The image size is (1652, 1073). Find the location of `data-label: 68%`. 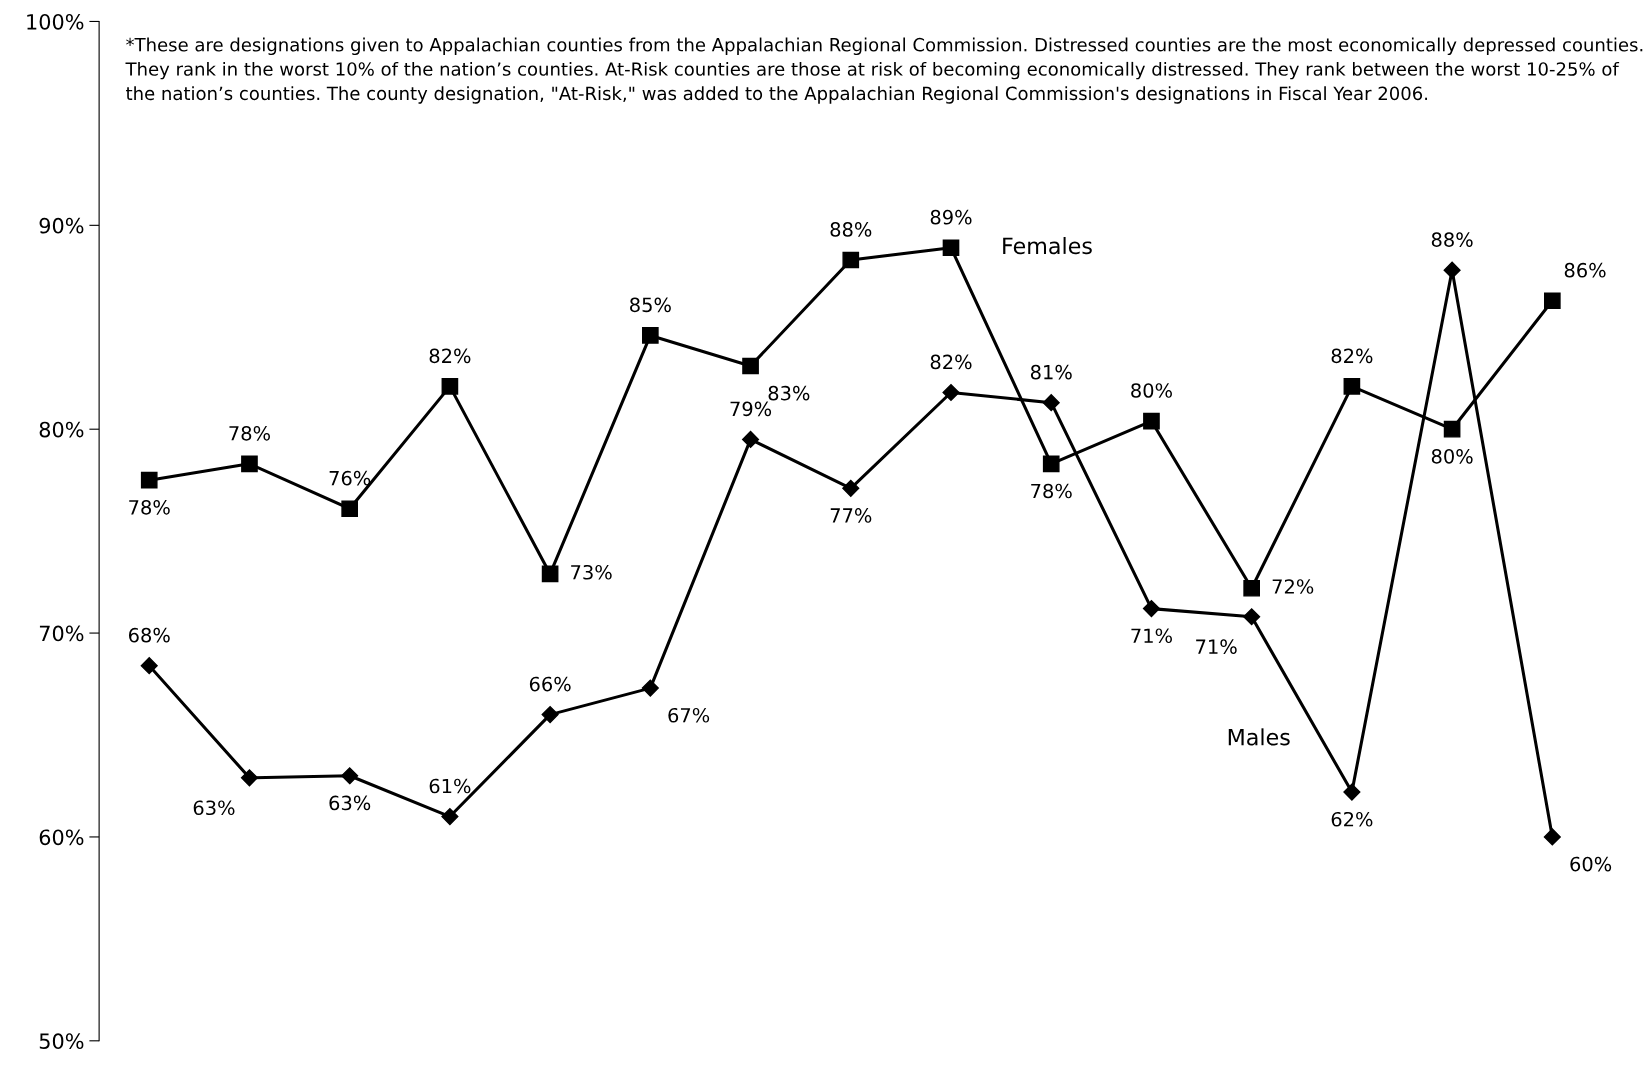

data-label: 68% is located at coordinates (149, 635).